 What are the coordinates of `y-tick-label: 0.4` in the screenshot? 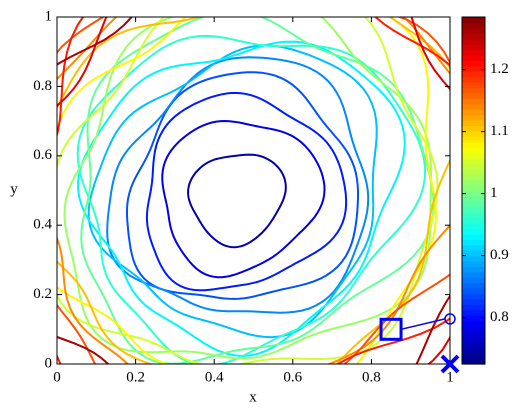 It's located at (42, 225).